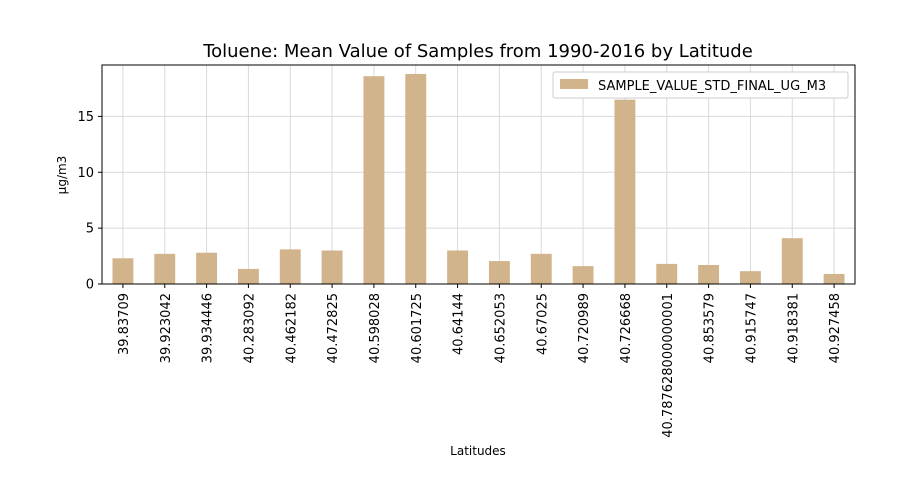 The height and width of the screenshot is (500, 900). Describe the element at coordinates (62, 175) in the screenshot. I see `y-axis-label: µg/m3` at that location.